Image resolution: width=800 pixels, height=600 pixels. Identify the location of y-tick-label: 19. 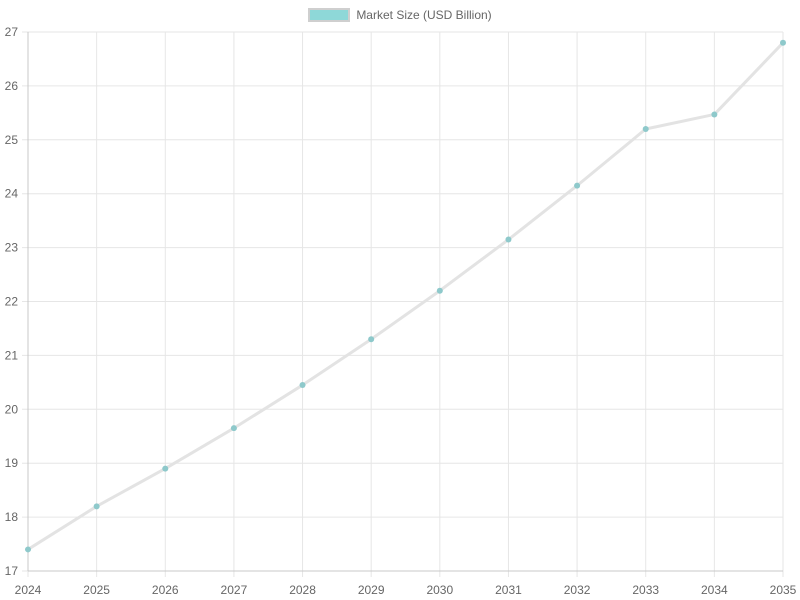
(12, 463).